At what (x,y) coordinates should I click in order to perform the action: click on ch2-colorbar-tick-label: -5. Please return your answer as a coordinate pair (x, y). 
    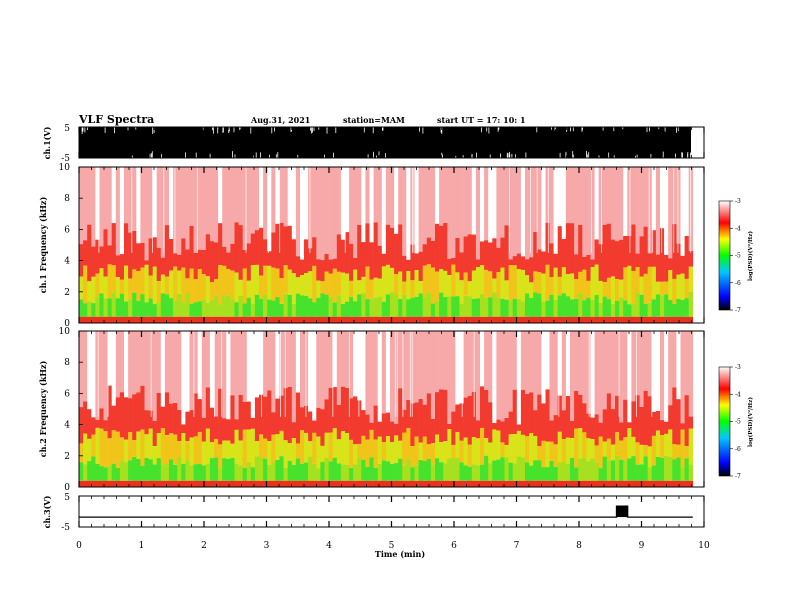
    Looking at the image, I should click on (738, 422).